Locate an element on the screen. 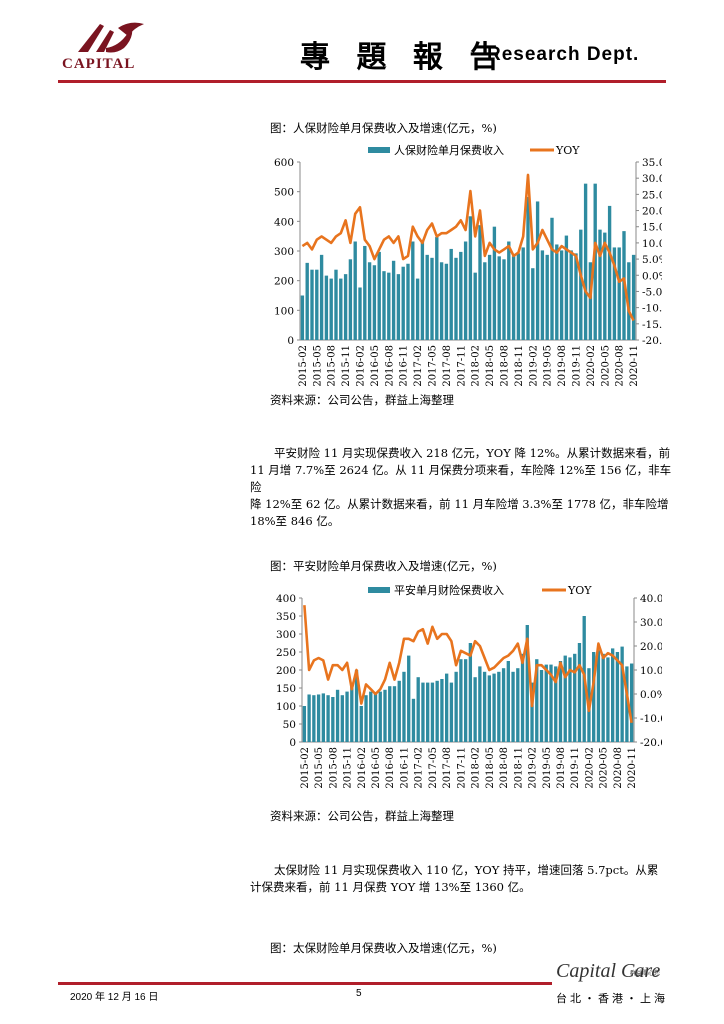  right-tick-label: 5.0% is located at coordinates (652, 260).